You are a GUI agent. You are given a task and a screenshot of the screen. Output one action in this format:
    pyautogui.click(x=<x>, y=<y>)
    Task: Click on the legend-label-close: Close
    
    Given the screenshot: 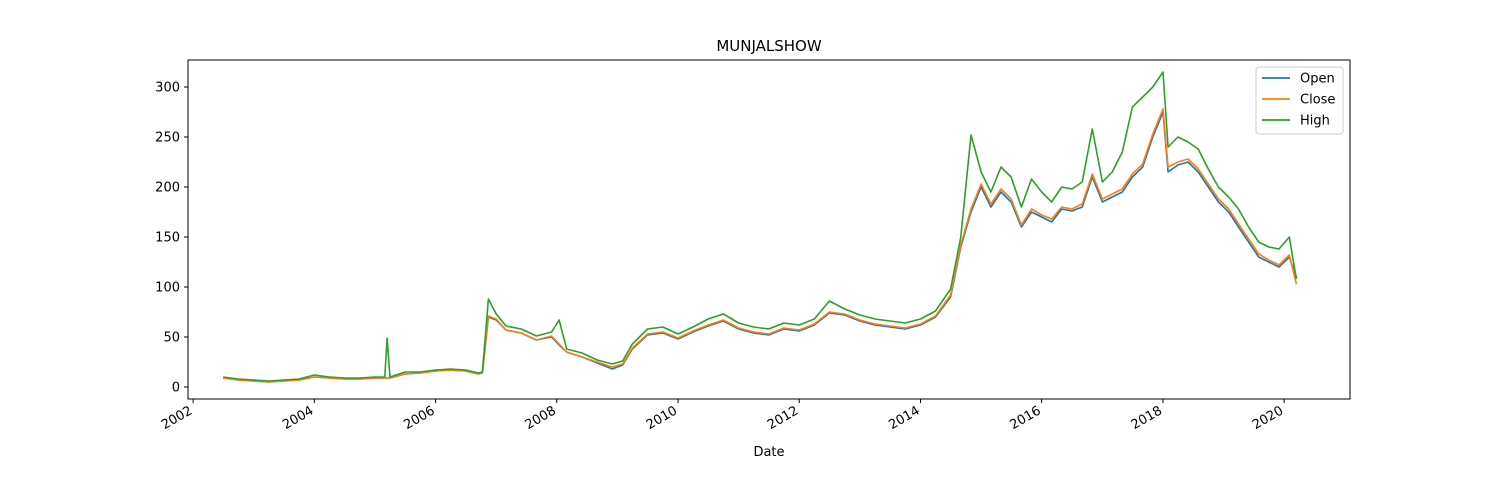 What is the action you would take?
    pyautogui.click(x=1317, y=100)
    